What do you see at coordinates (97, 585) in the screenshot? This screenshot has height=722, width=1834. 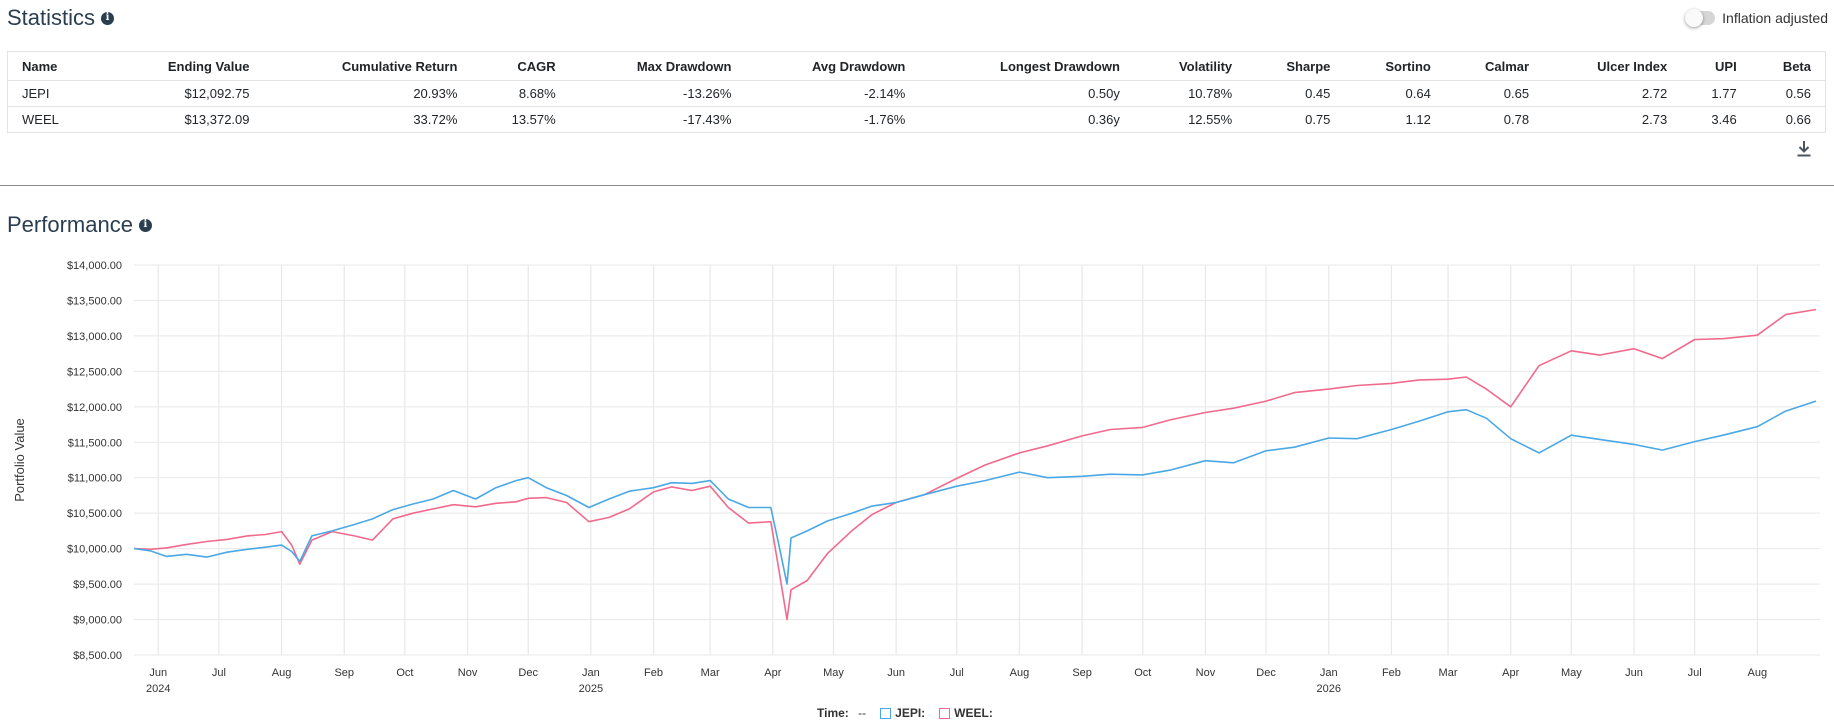 I see `y-tick-label: $9,500.00` at bounding box center [97, 585].